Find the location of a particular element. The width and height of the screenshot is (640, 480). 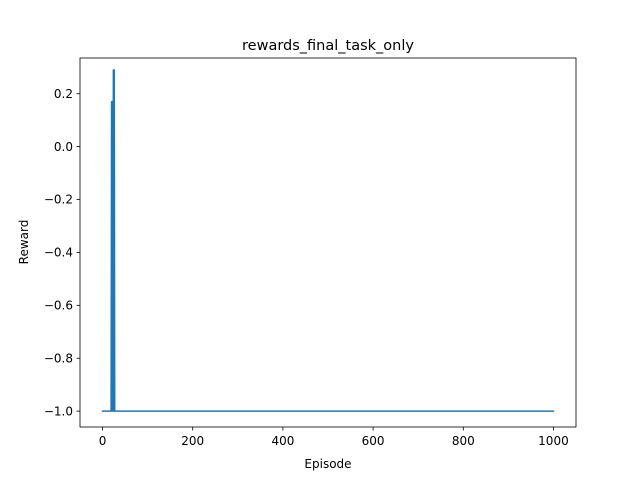

x-tick-label: 200 is located at coordinates (192, 441).